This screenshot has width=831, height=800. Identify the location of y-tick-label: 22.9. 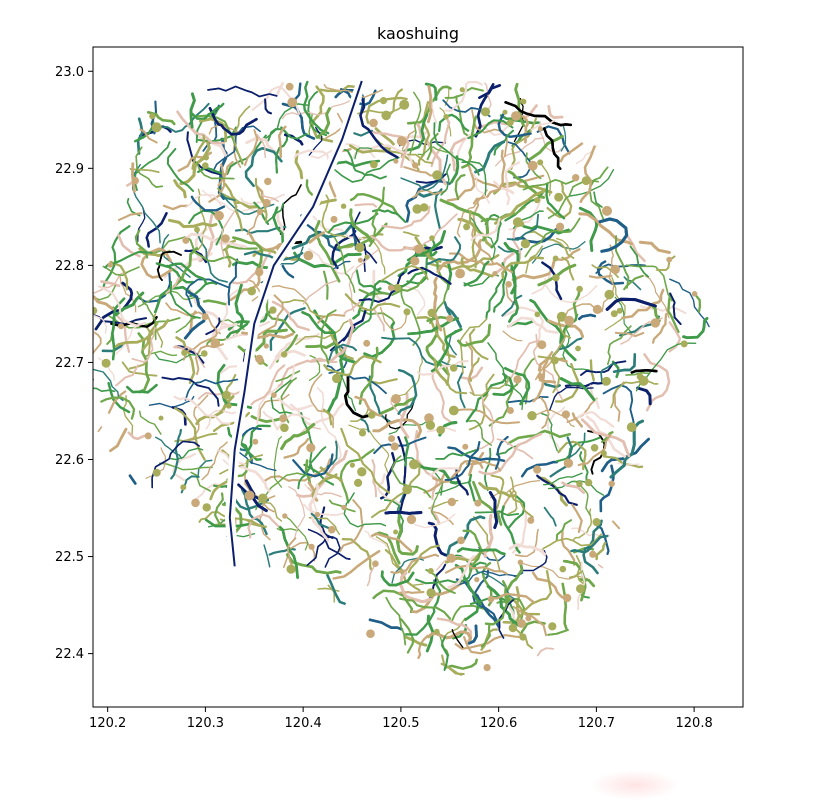
(69, 169).